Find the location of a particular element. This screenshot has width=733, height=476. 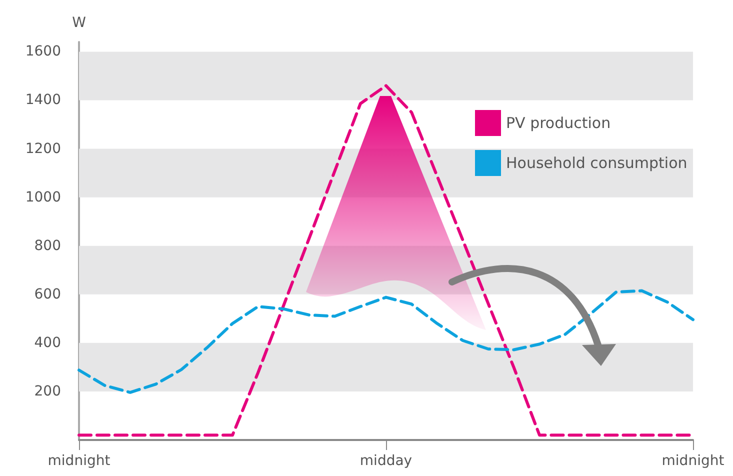

legend-label: PV production is located at coordinates (558, 123).